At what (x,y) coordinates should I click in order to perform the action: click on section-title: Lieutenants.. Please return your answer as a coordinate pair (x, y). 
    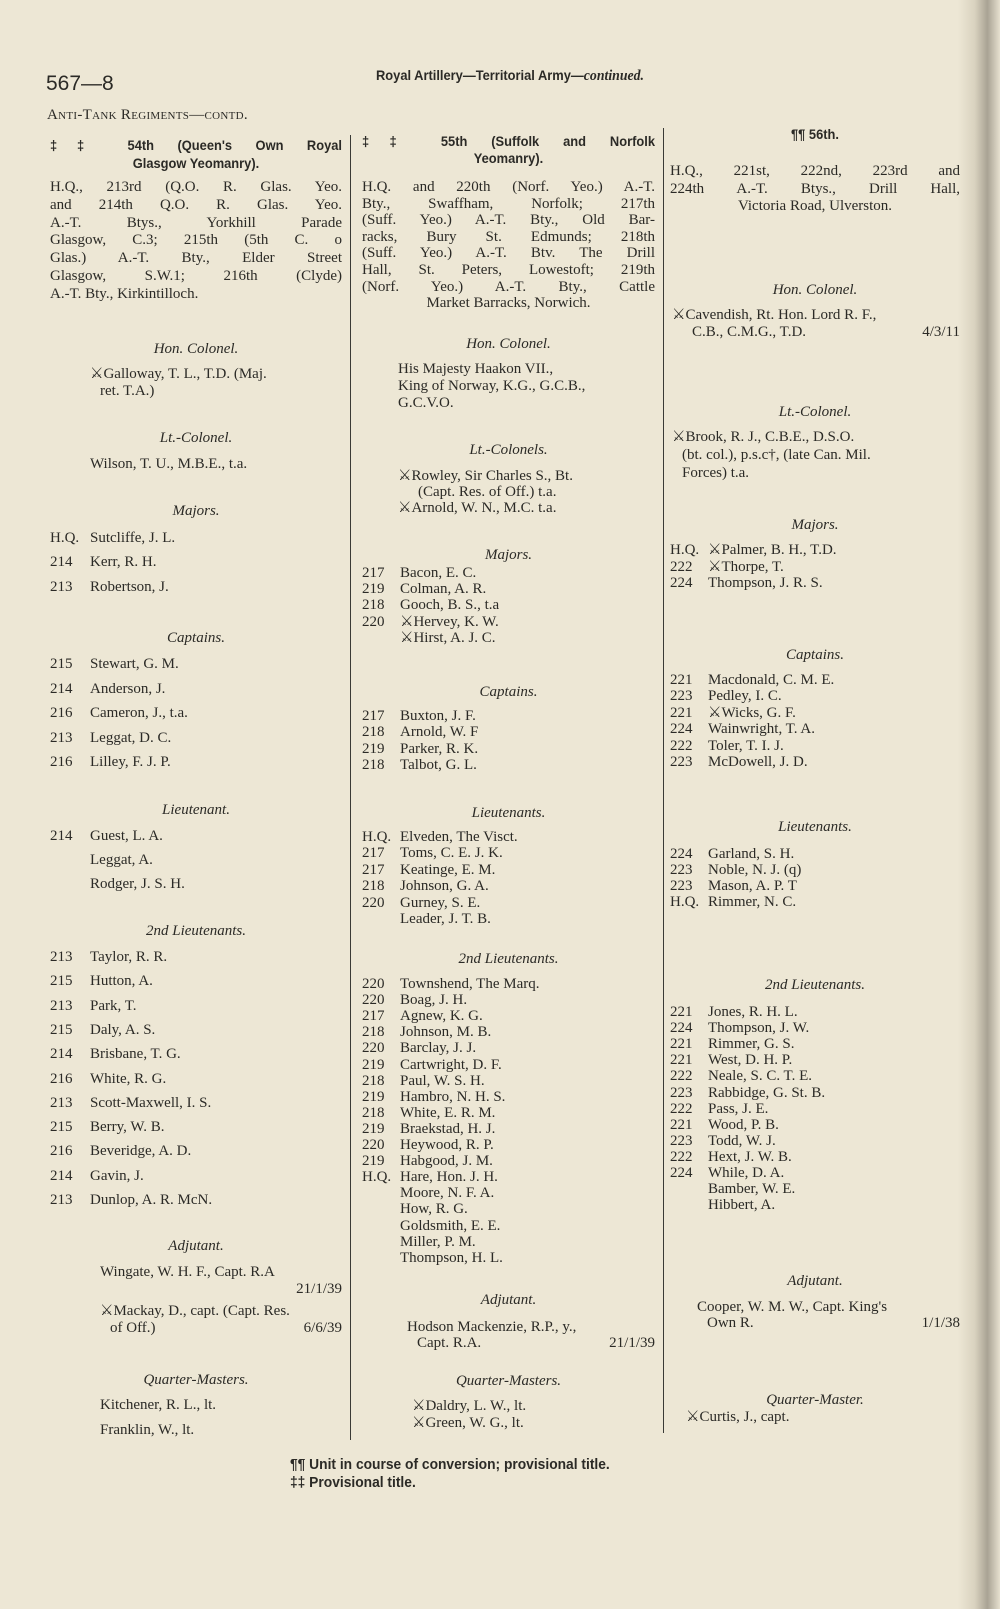
    Looking at the image, I should click on (815, 827).